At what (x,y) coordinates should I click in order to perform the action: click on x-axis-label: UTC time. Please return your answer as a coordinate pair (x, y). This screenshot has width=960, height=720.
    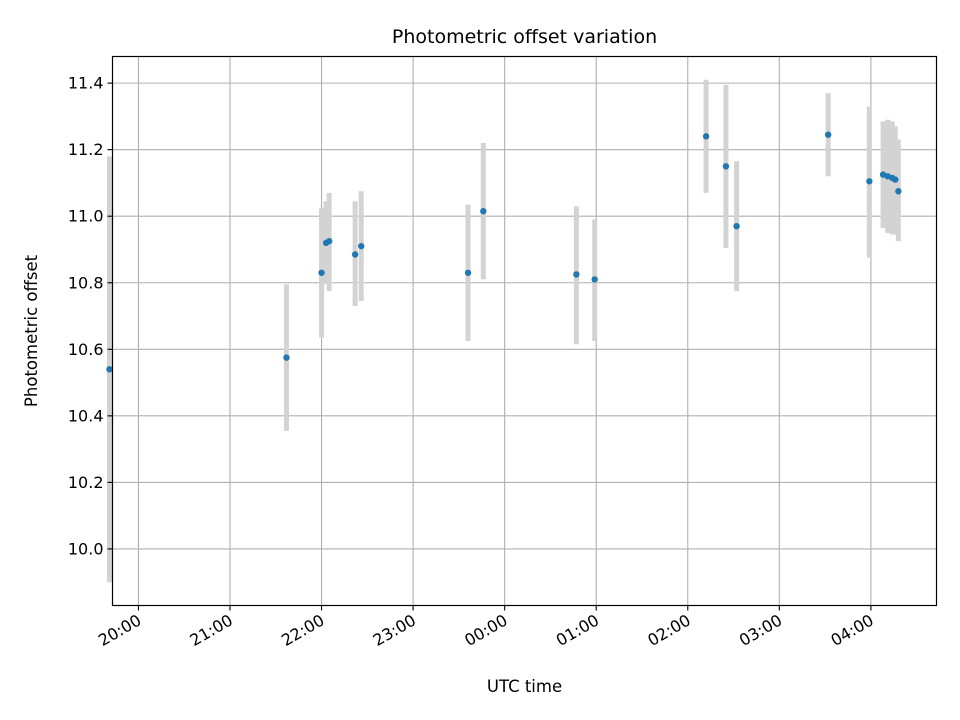
    Looking at the image, I should click on (524, 686).